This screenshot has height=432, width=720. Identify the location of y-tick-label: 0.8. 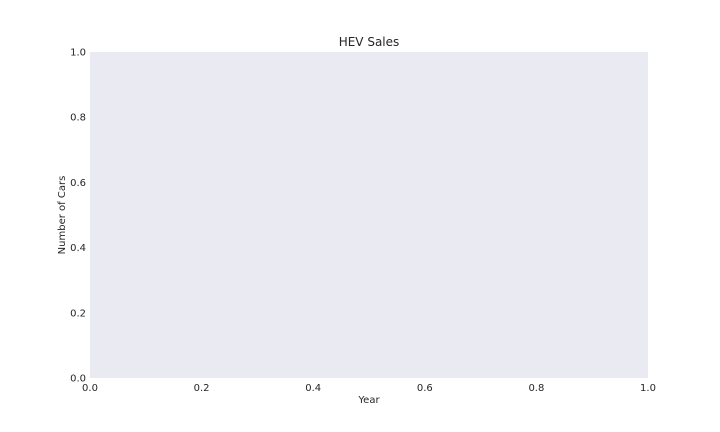
(78, 118).